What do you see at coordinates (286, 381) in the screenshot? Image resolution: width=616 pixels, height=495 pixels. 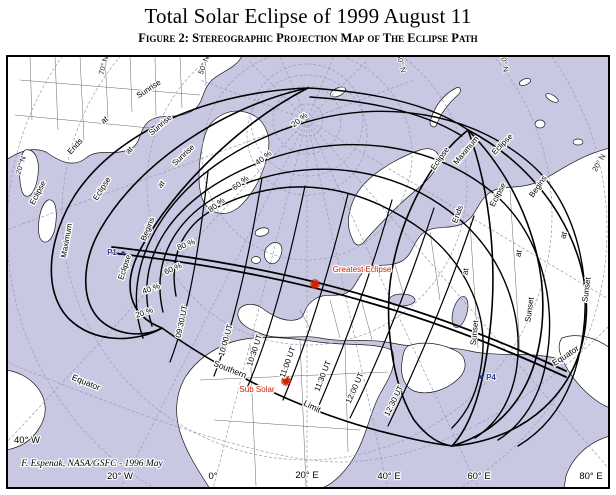 I see `sub-solar-marker` at bounding box center [286, 381].